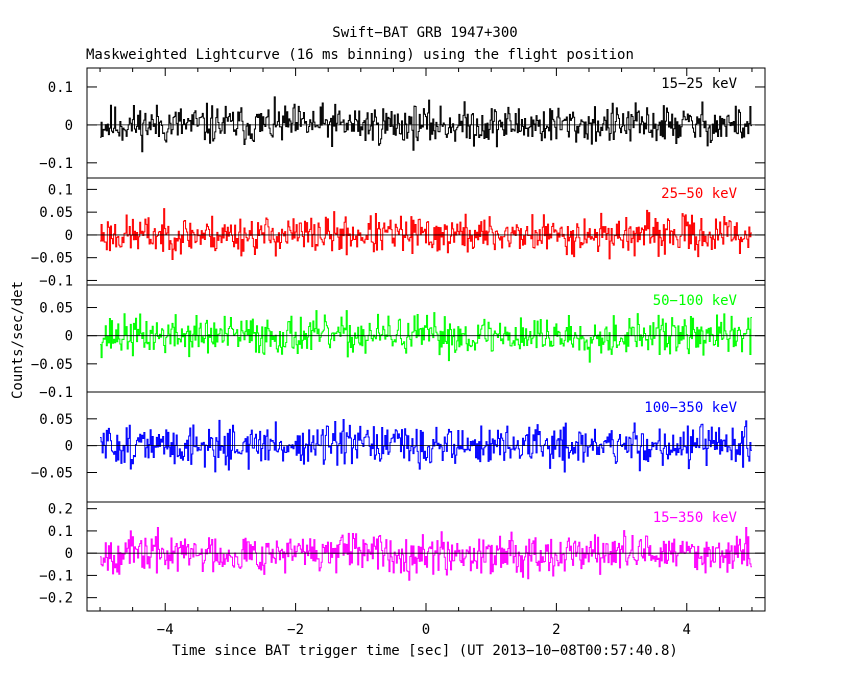  What do you see at coordinates (60, 88) in the screenshot?
I see `y-tick-label-1-2: 0.1` at bounding box center [60, 88].